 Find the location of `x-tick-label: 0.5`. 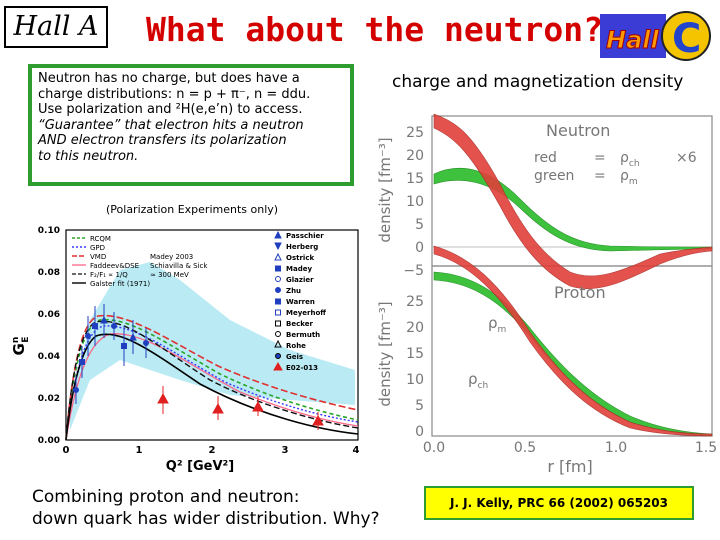

x-tick-label: 0.5 is located at coordinates (525, 448).